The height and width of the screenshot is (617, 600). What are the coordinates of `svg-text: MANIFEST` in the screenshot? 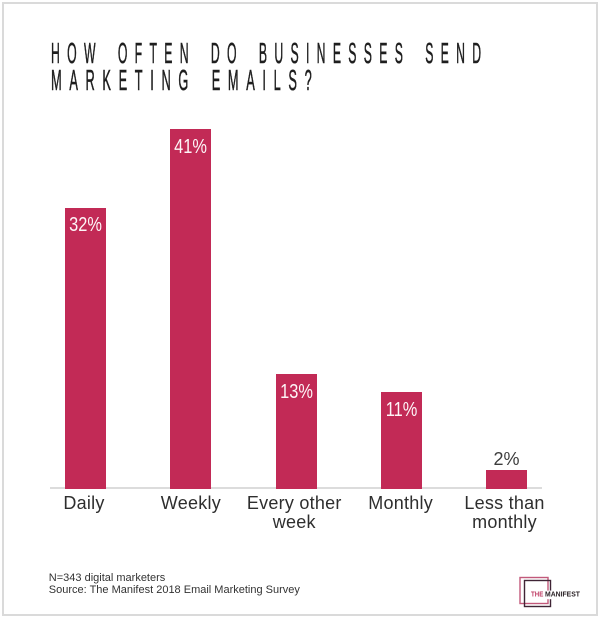 It's located at (562, 594).